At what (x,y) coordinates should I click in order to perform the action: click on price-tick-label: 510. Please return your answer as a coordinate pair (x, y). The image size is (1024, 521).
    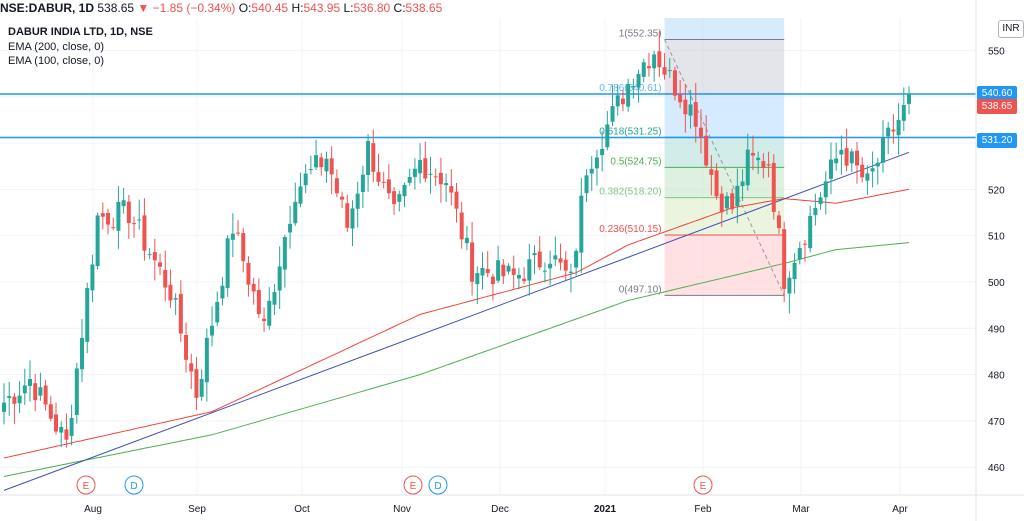
    Looking at the image, I should click on (996, 237).